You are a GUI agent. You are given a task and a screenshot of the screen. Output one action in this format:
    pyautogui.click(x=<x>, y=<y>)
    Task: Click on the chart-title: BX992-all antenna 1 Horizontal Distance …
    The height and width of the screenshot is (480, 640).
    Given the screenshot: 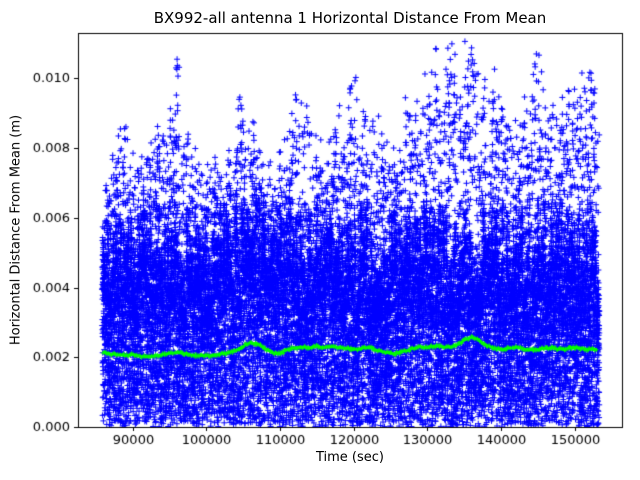 What is the action you would take?
    pyautogui.click(x=350, y=18)
    